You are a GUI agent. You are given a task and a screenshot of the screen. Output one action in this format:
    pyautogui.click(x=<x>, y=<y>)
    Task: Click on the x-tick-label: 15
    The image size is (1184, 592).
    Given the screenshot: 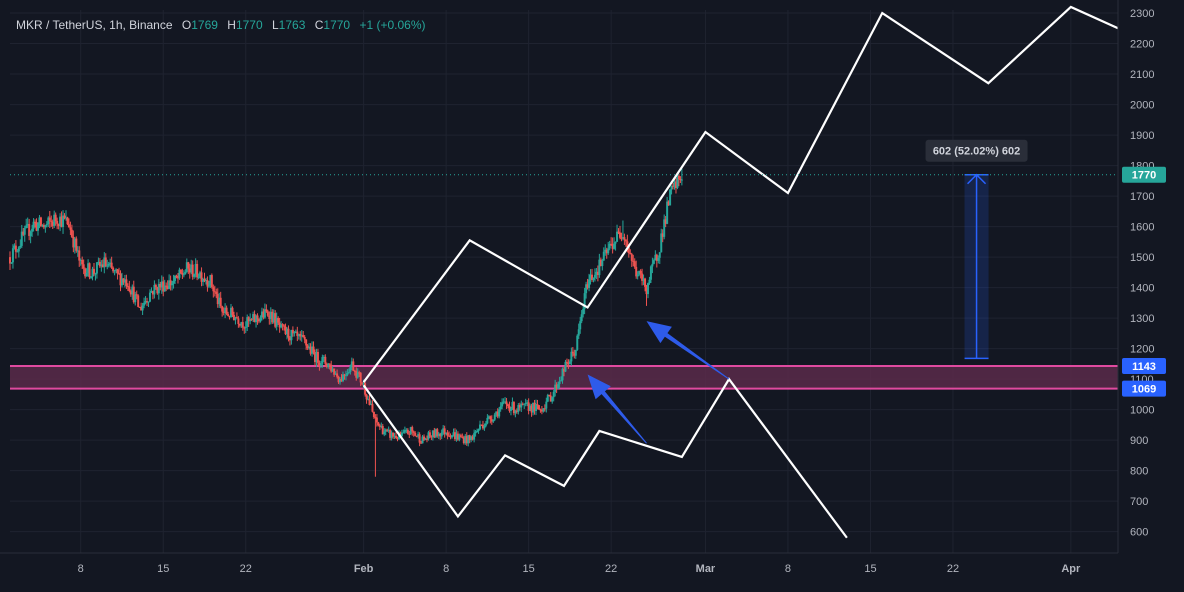 What is the action you would take?
    pyautogui.click(x=870, y=569)
    